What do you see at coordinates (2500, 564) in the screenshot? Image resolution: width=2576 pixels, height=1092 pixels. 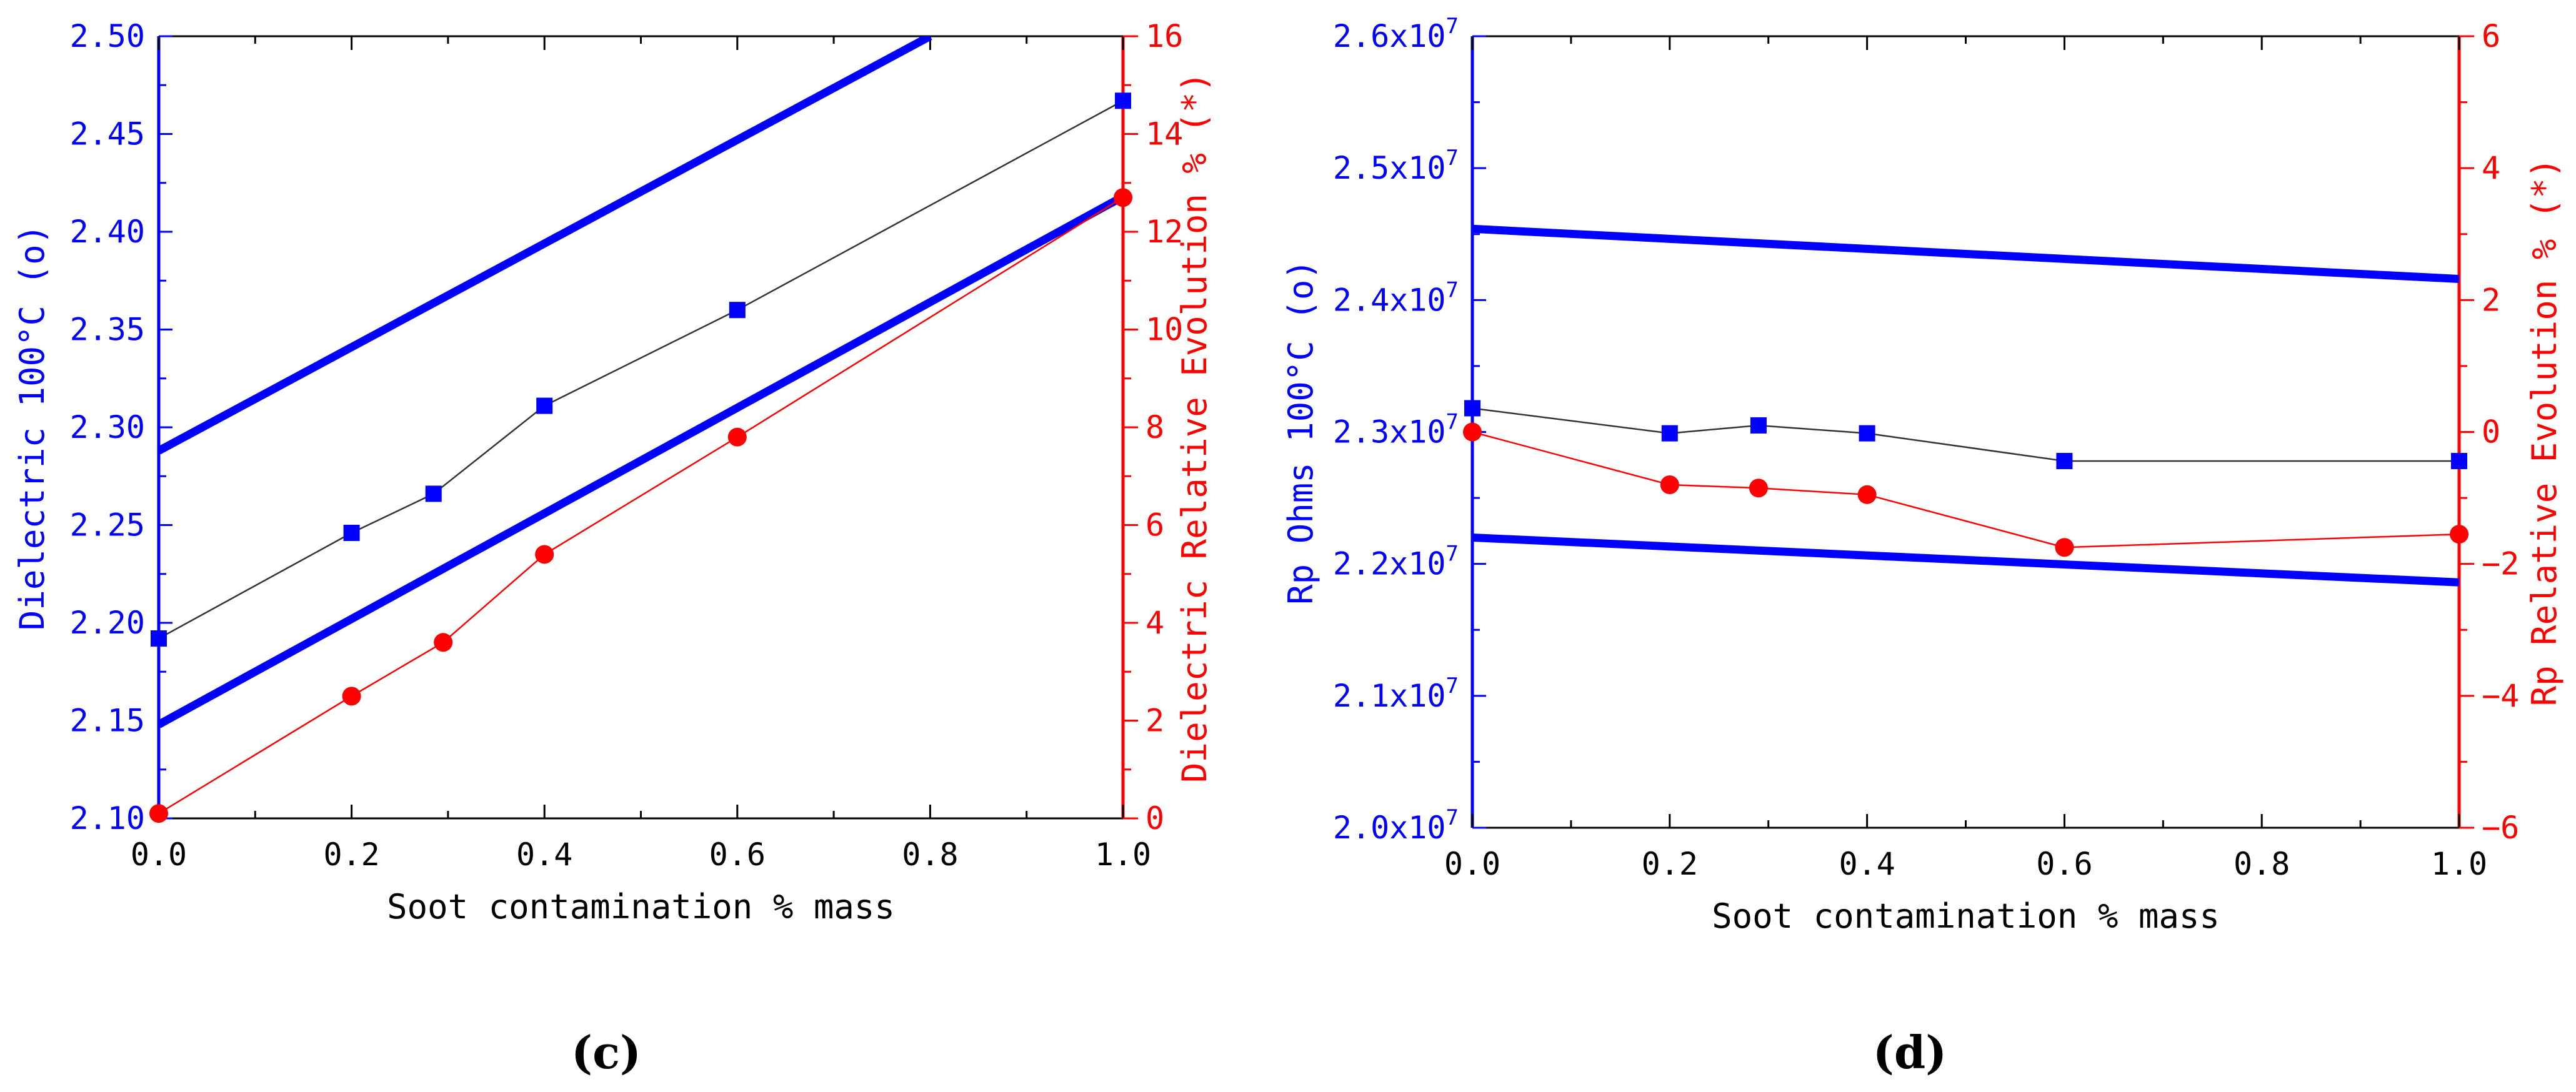 I see `right-y-tick-label: −2` at bounding box center [2500, 564].